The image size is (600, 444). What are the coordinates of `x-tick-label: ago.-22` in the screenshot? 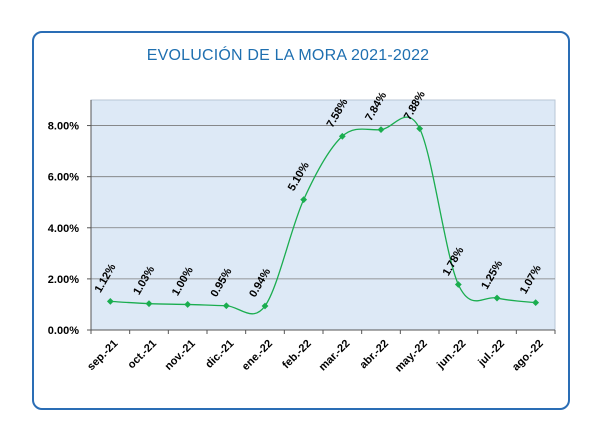 It's located at (528, 356).